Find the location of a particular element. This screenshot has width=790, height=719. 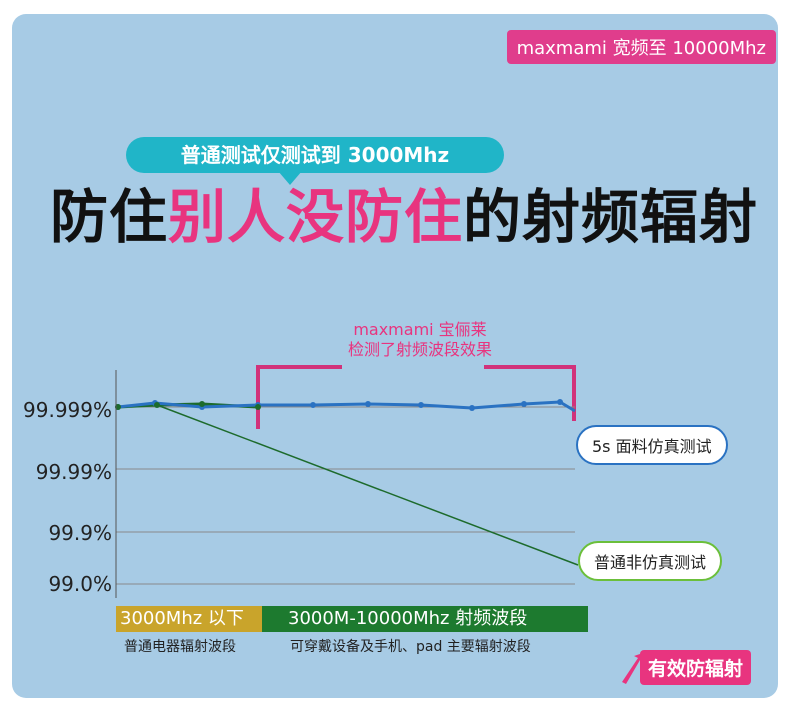

series-normal-test-decline is located at coordinates (367, 485).